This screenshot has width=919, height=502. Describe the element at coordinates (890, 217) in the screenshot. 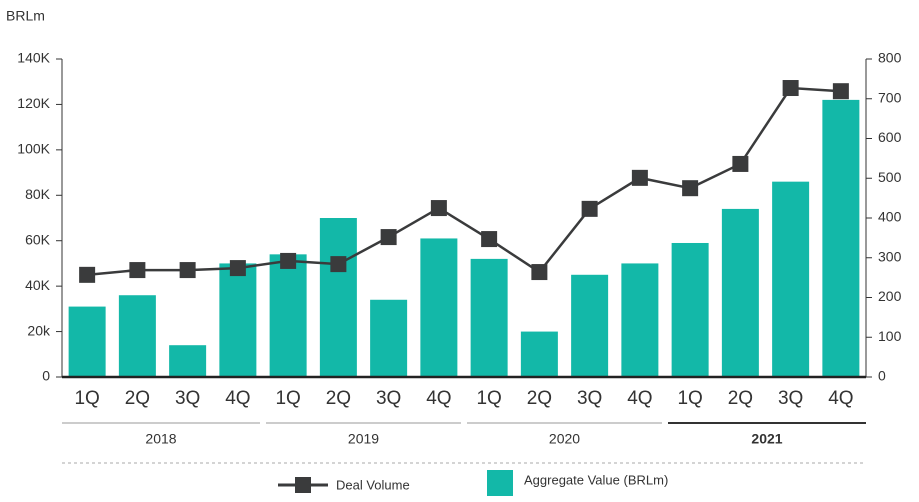

I see `y2-tick-label: 400` at that location.